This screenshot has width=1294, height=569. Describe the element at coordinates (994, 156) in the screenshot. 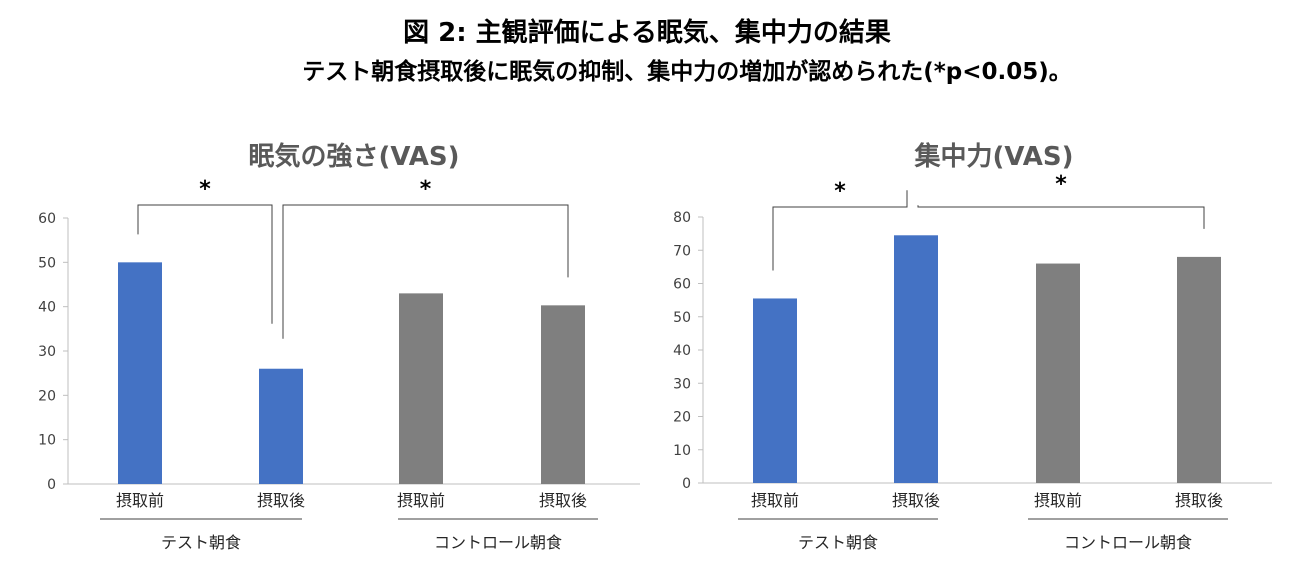

I see `chart-1-title: 集中力(VAS)` at that location.